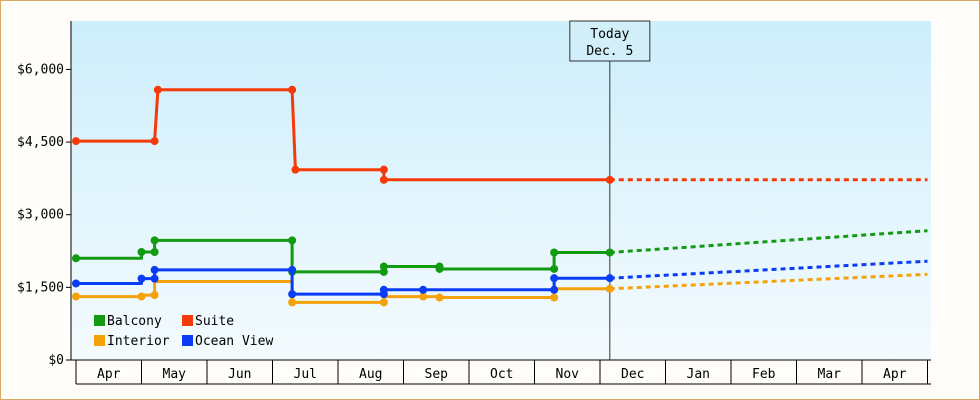 This screenshot has height=400, width=980. I want to click on month-label: Nov, so click(568, 374).